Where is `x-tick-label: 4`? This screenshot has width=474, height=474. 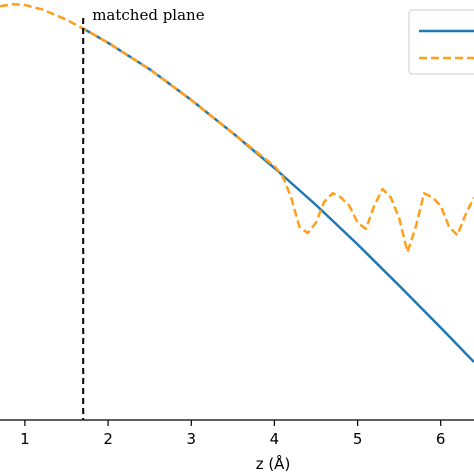 x-tick-label: 4 is located at coordinates (275, 439).